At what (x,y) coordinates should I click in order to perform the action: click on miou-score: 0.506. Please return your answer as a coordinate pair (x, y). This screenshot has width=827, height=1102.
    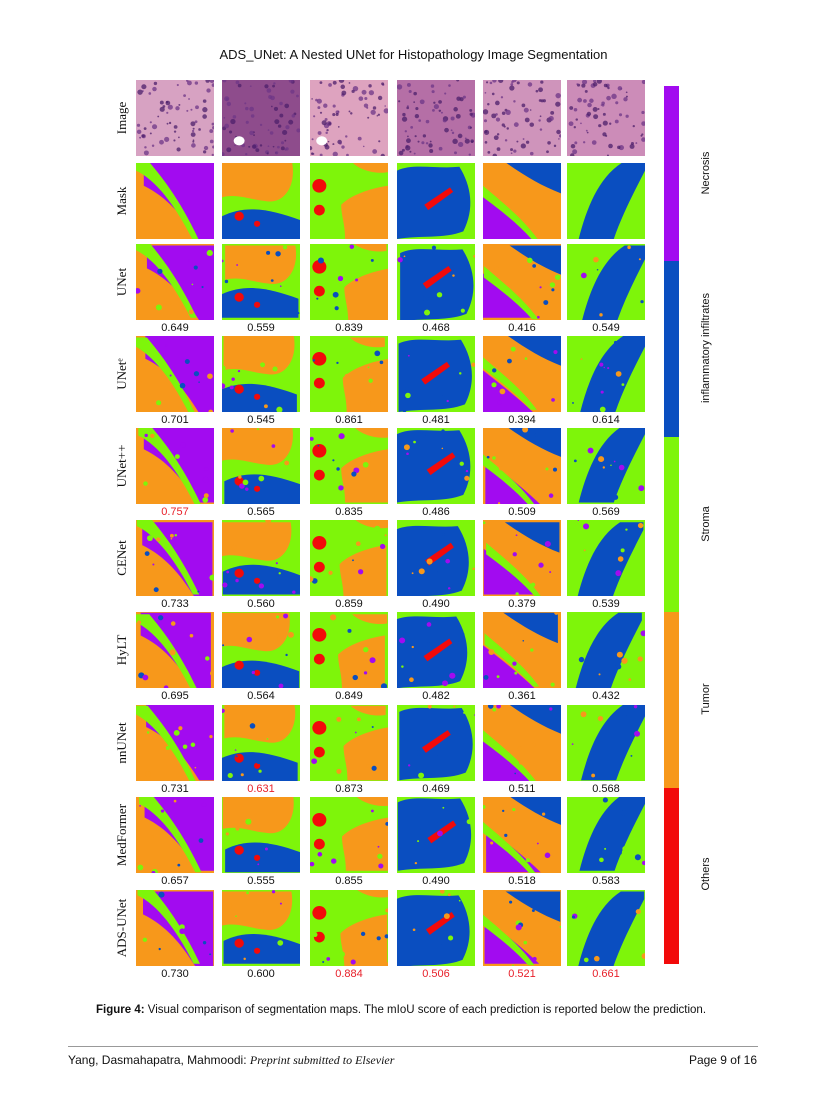
    Looking at the image, I should click on (436, 974).